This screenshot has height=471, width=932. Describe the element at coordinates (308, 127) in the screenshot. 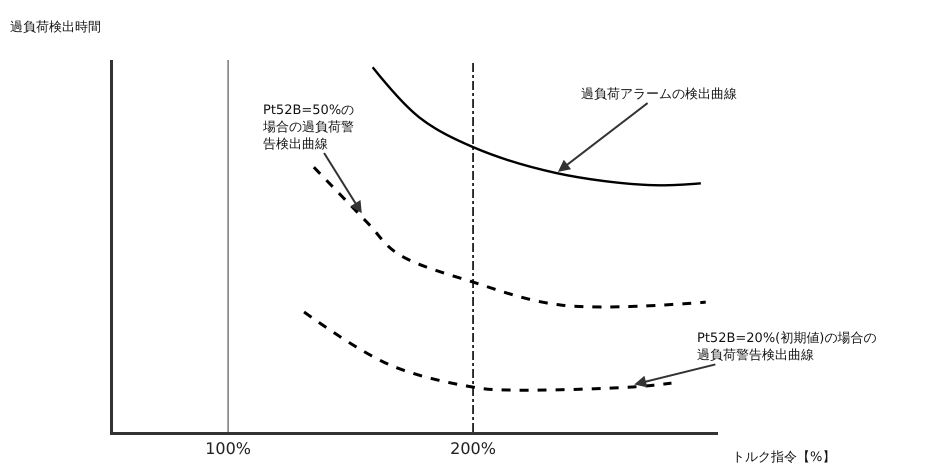

I see `annotation: Pt52B=50%の場合の過負荷警告検出曲線` at that location.